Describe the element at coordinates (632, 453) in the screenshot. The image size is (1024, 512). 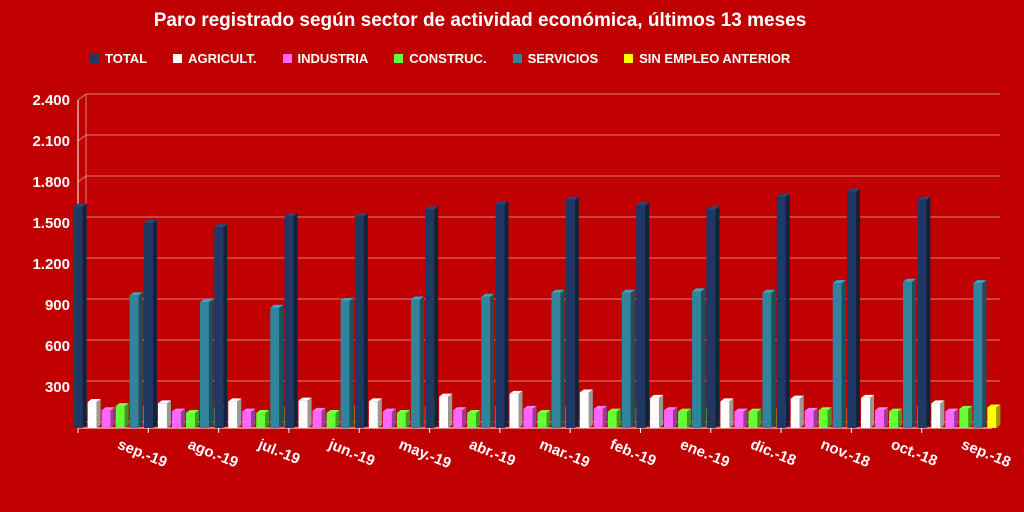
I see `x-tick-label: feb.-19` at that location.